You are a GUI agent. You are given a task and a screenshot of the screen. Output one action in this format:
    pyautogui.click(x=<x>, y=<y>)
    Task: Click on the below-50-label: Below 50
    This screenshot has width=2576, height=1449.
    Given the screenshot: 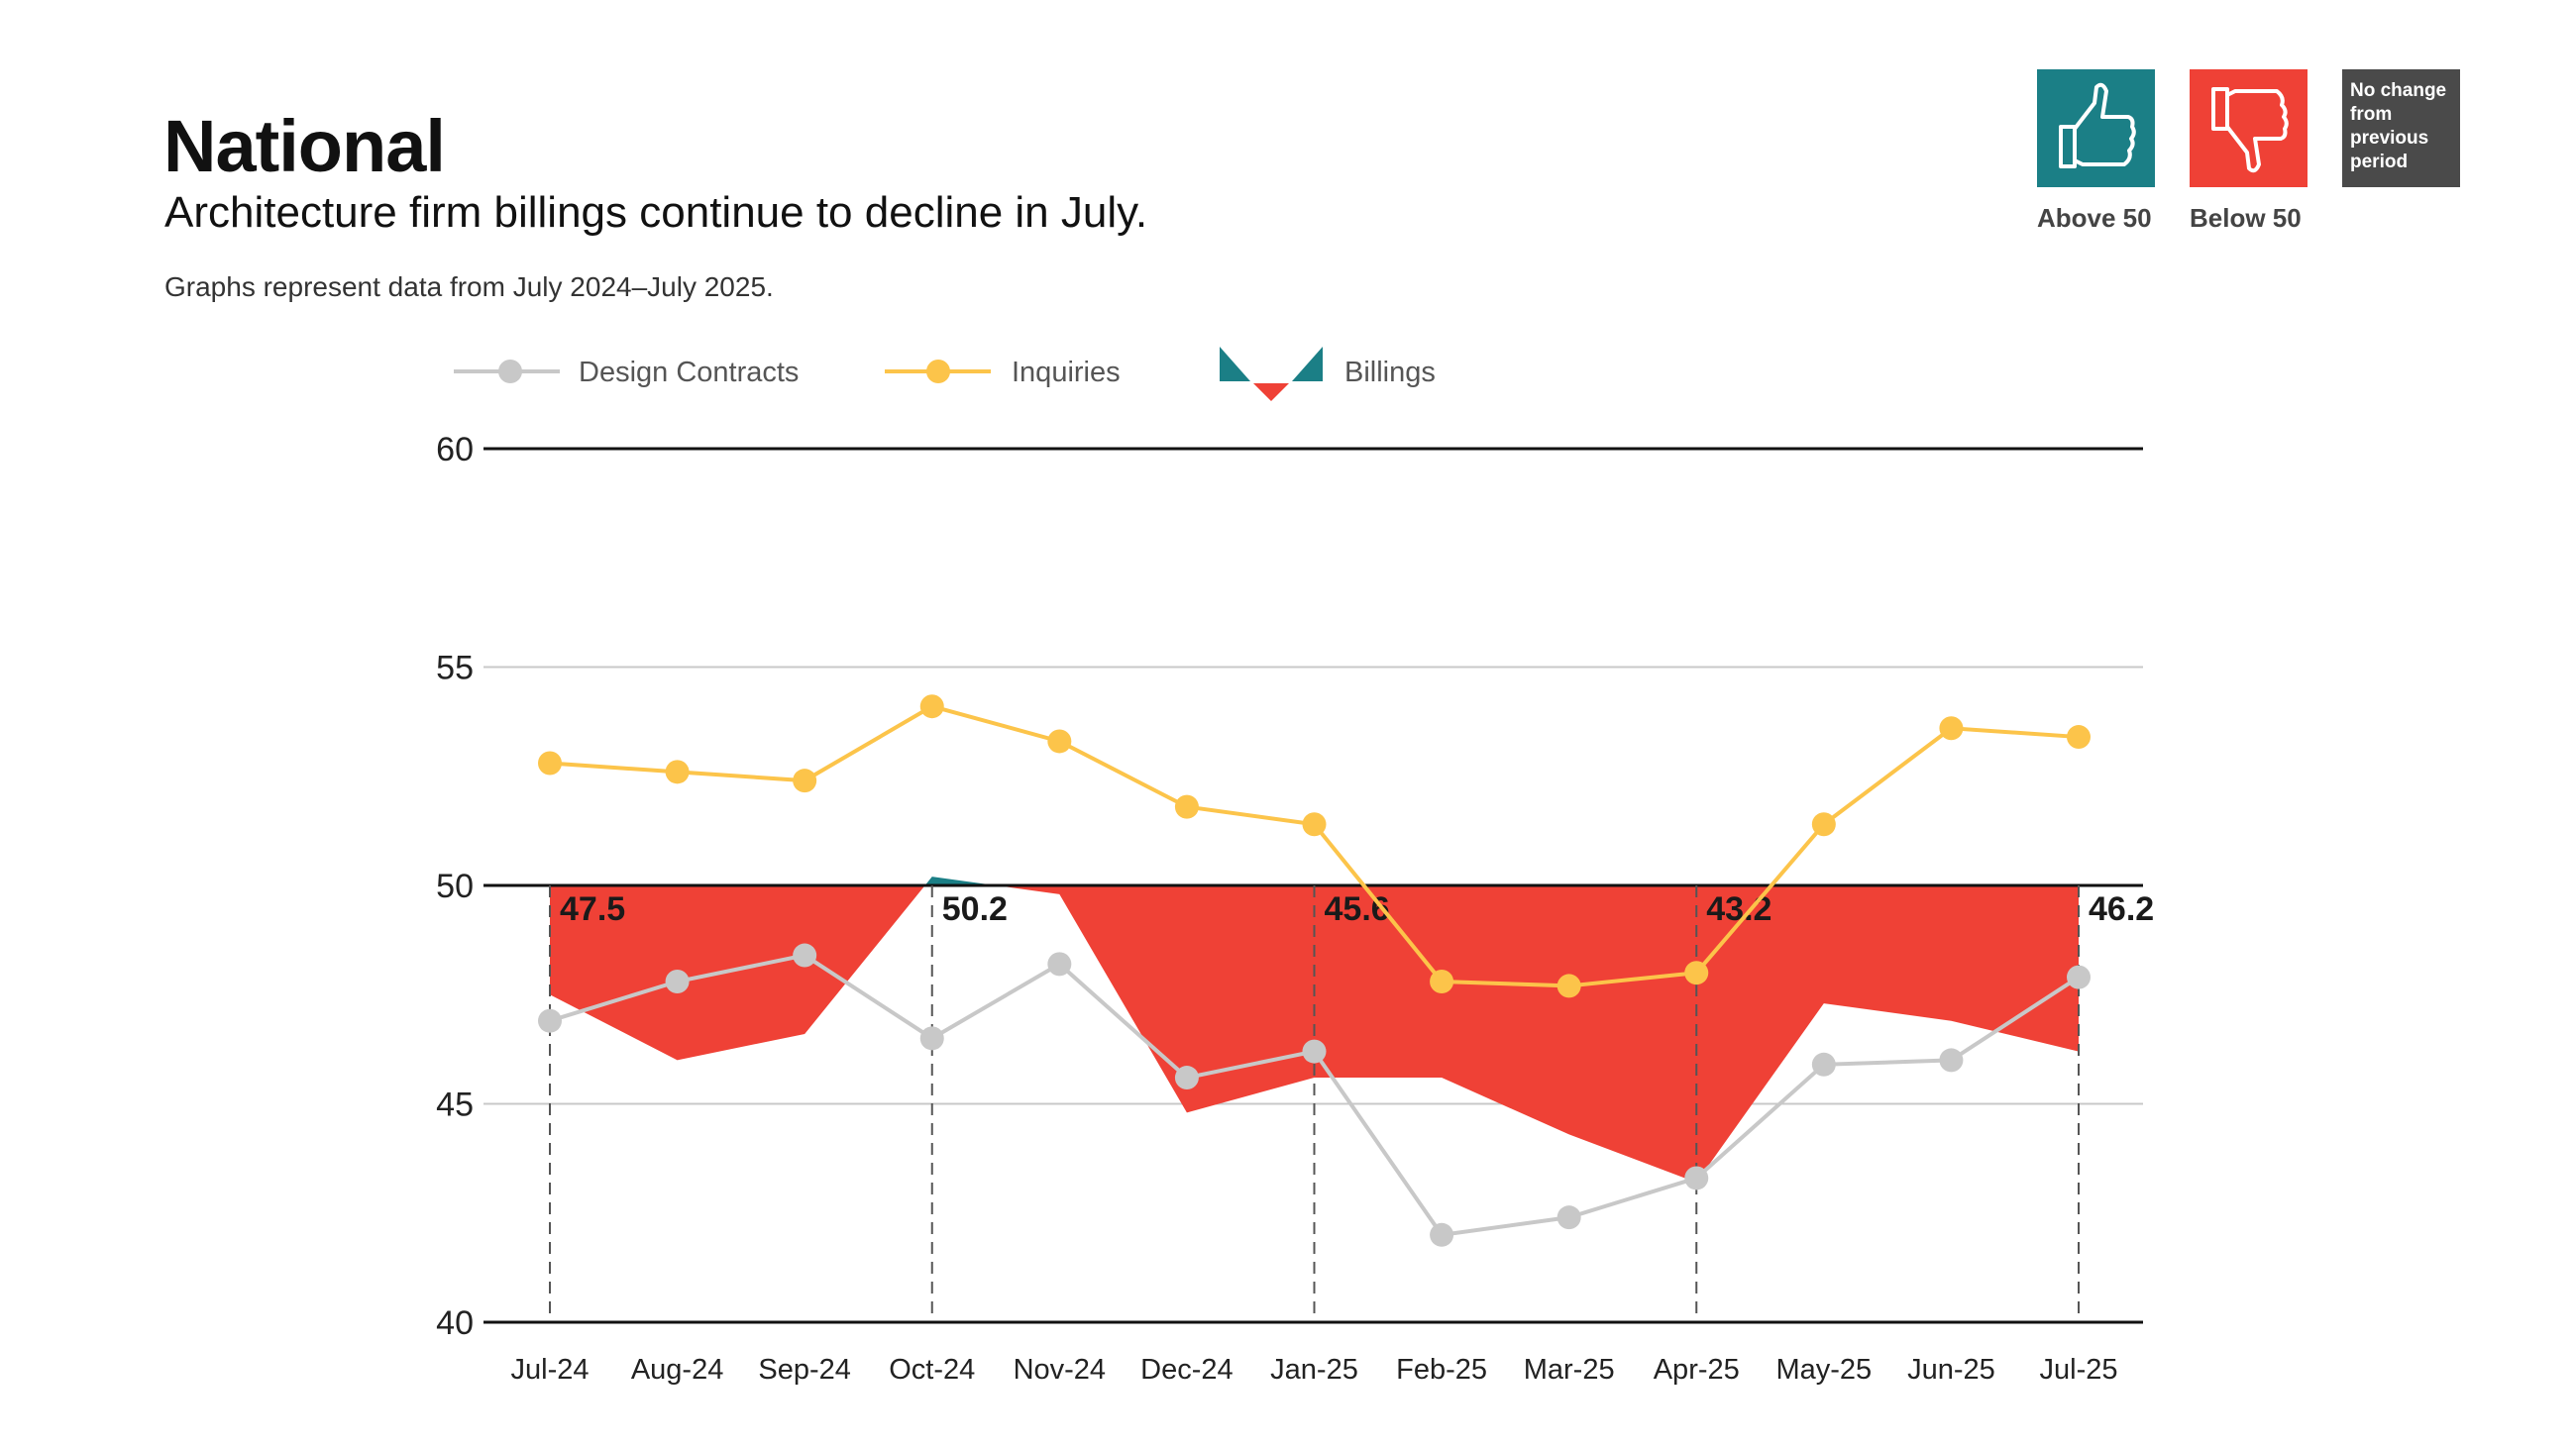 What is the action you would take?
    pyautogui.click(x=2246, y=218)
    